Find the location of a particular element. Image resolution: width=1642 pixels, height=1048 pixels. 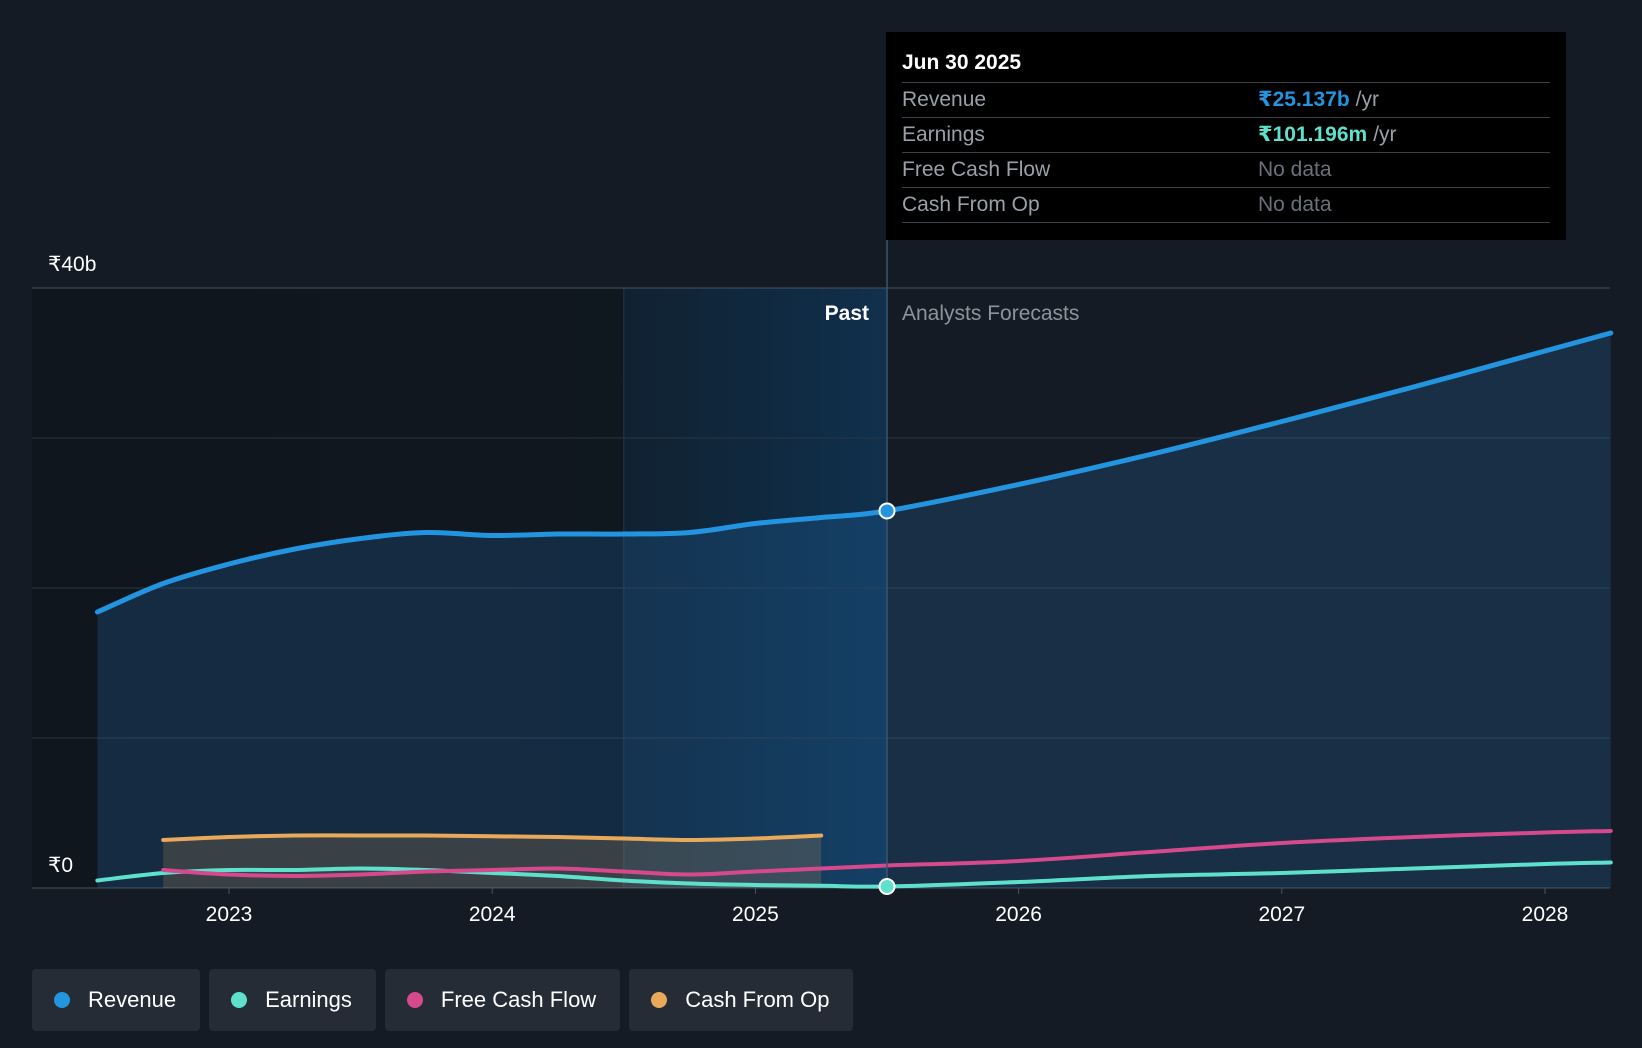

forecast-label: Analysts Forecasts is located at coordinates (990, 313).